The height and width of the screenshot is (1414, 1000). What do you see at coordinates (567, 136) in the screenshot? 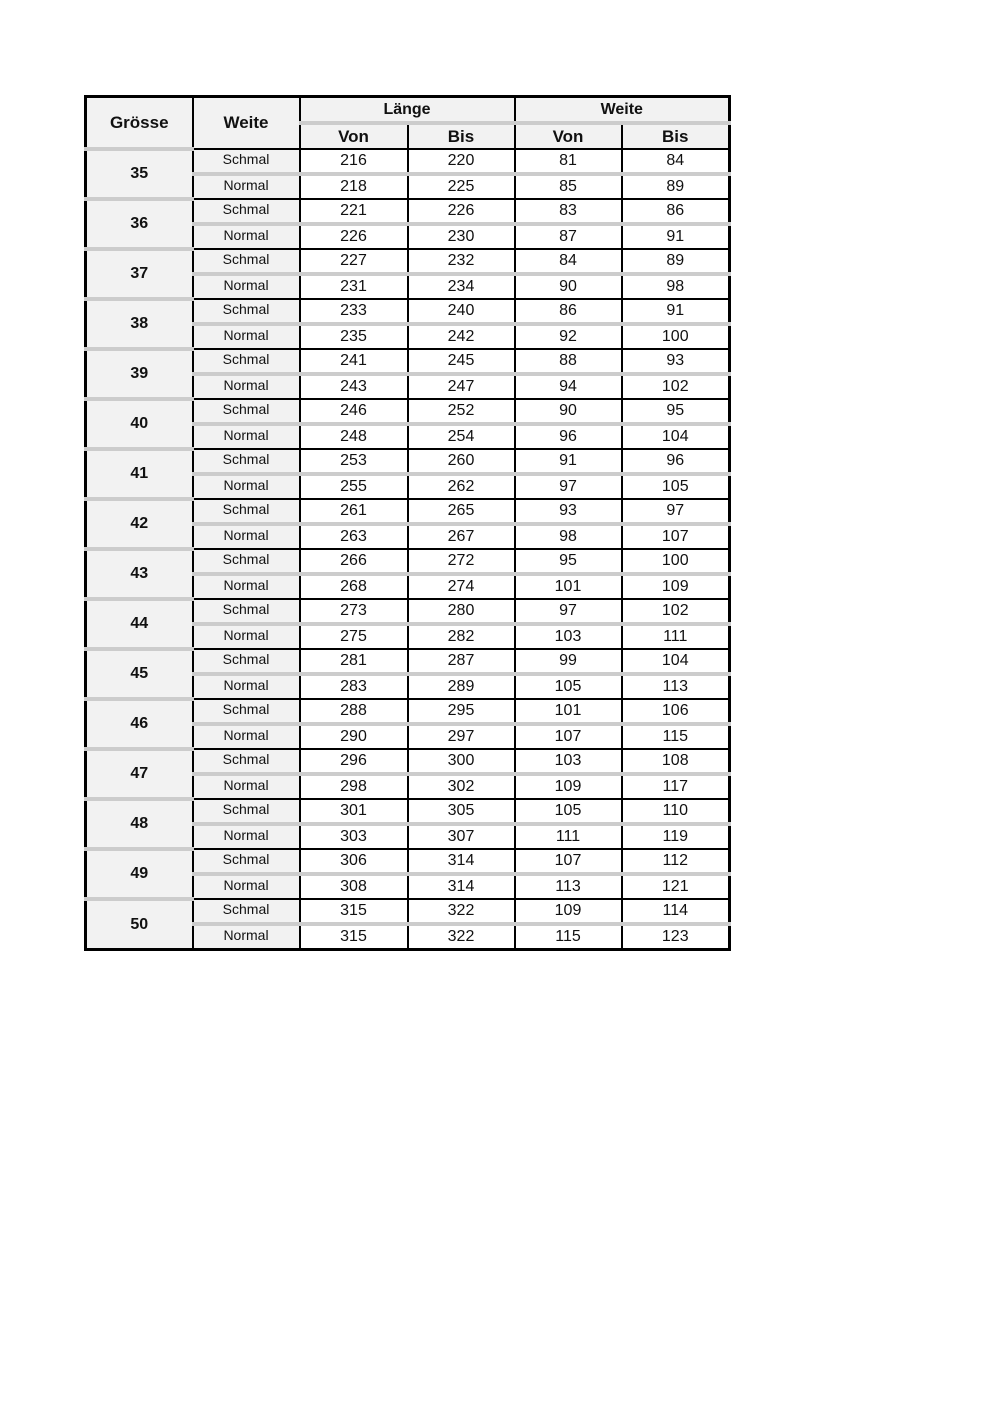
I see `header-width-from: Von` at bounding box center [567, 136].